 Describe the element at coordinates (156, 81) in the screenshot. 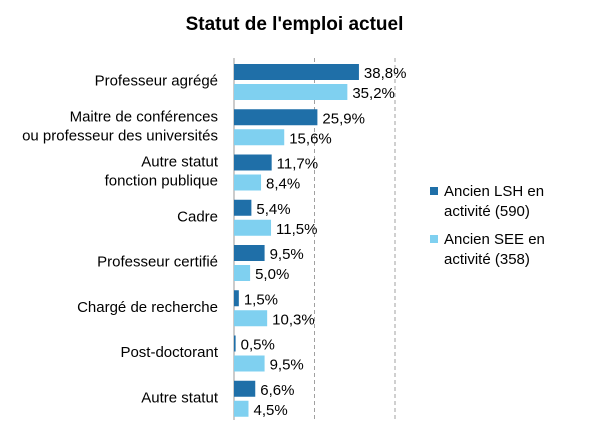

I see `category-label: Professeur agrégé` at that location.